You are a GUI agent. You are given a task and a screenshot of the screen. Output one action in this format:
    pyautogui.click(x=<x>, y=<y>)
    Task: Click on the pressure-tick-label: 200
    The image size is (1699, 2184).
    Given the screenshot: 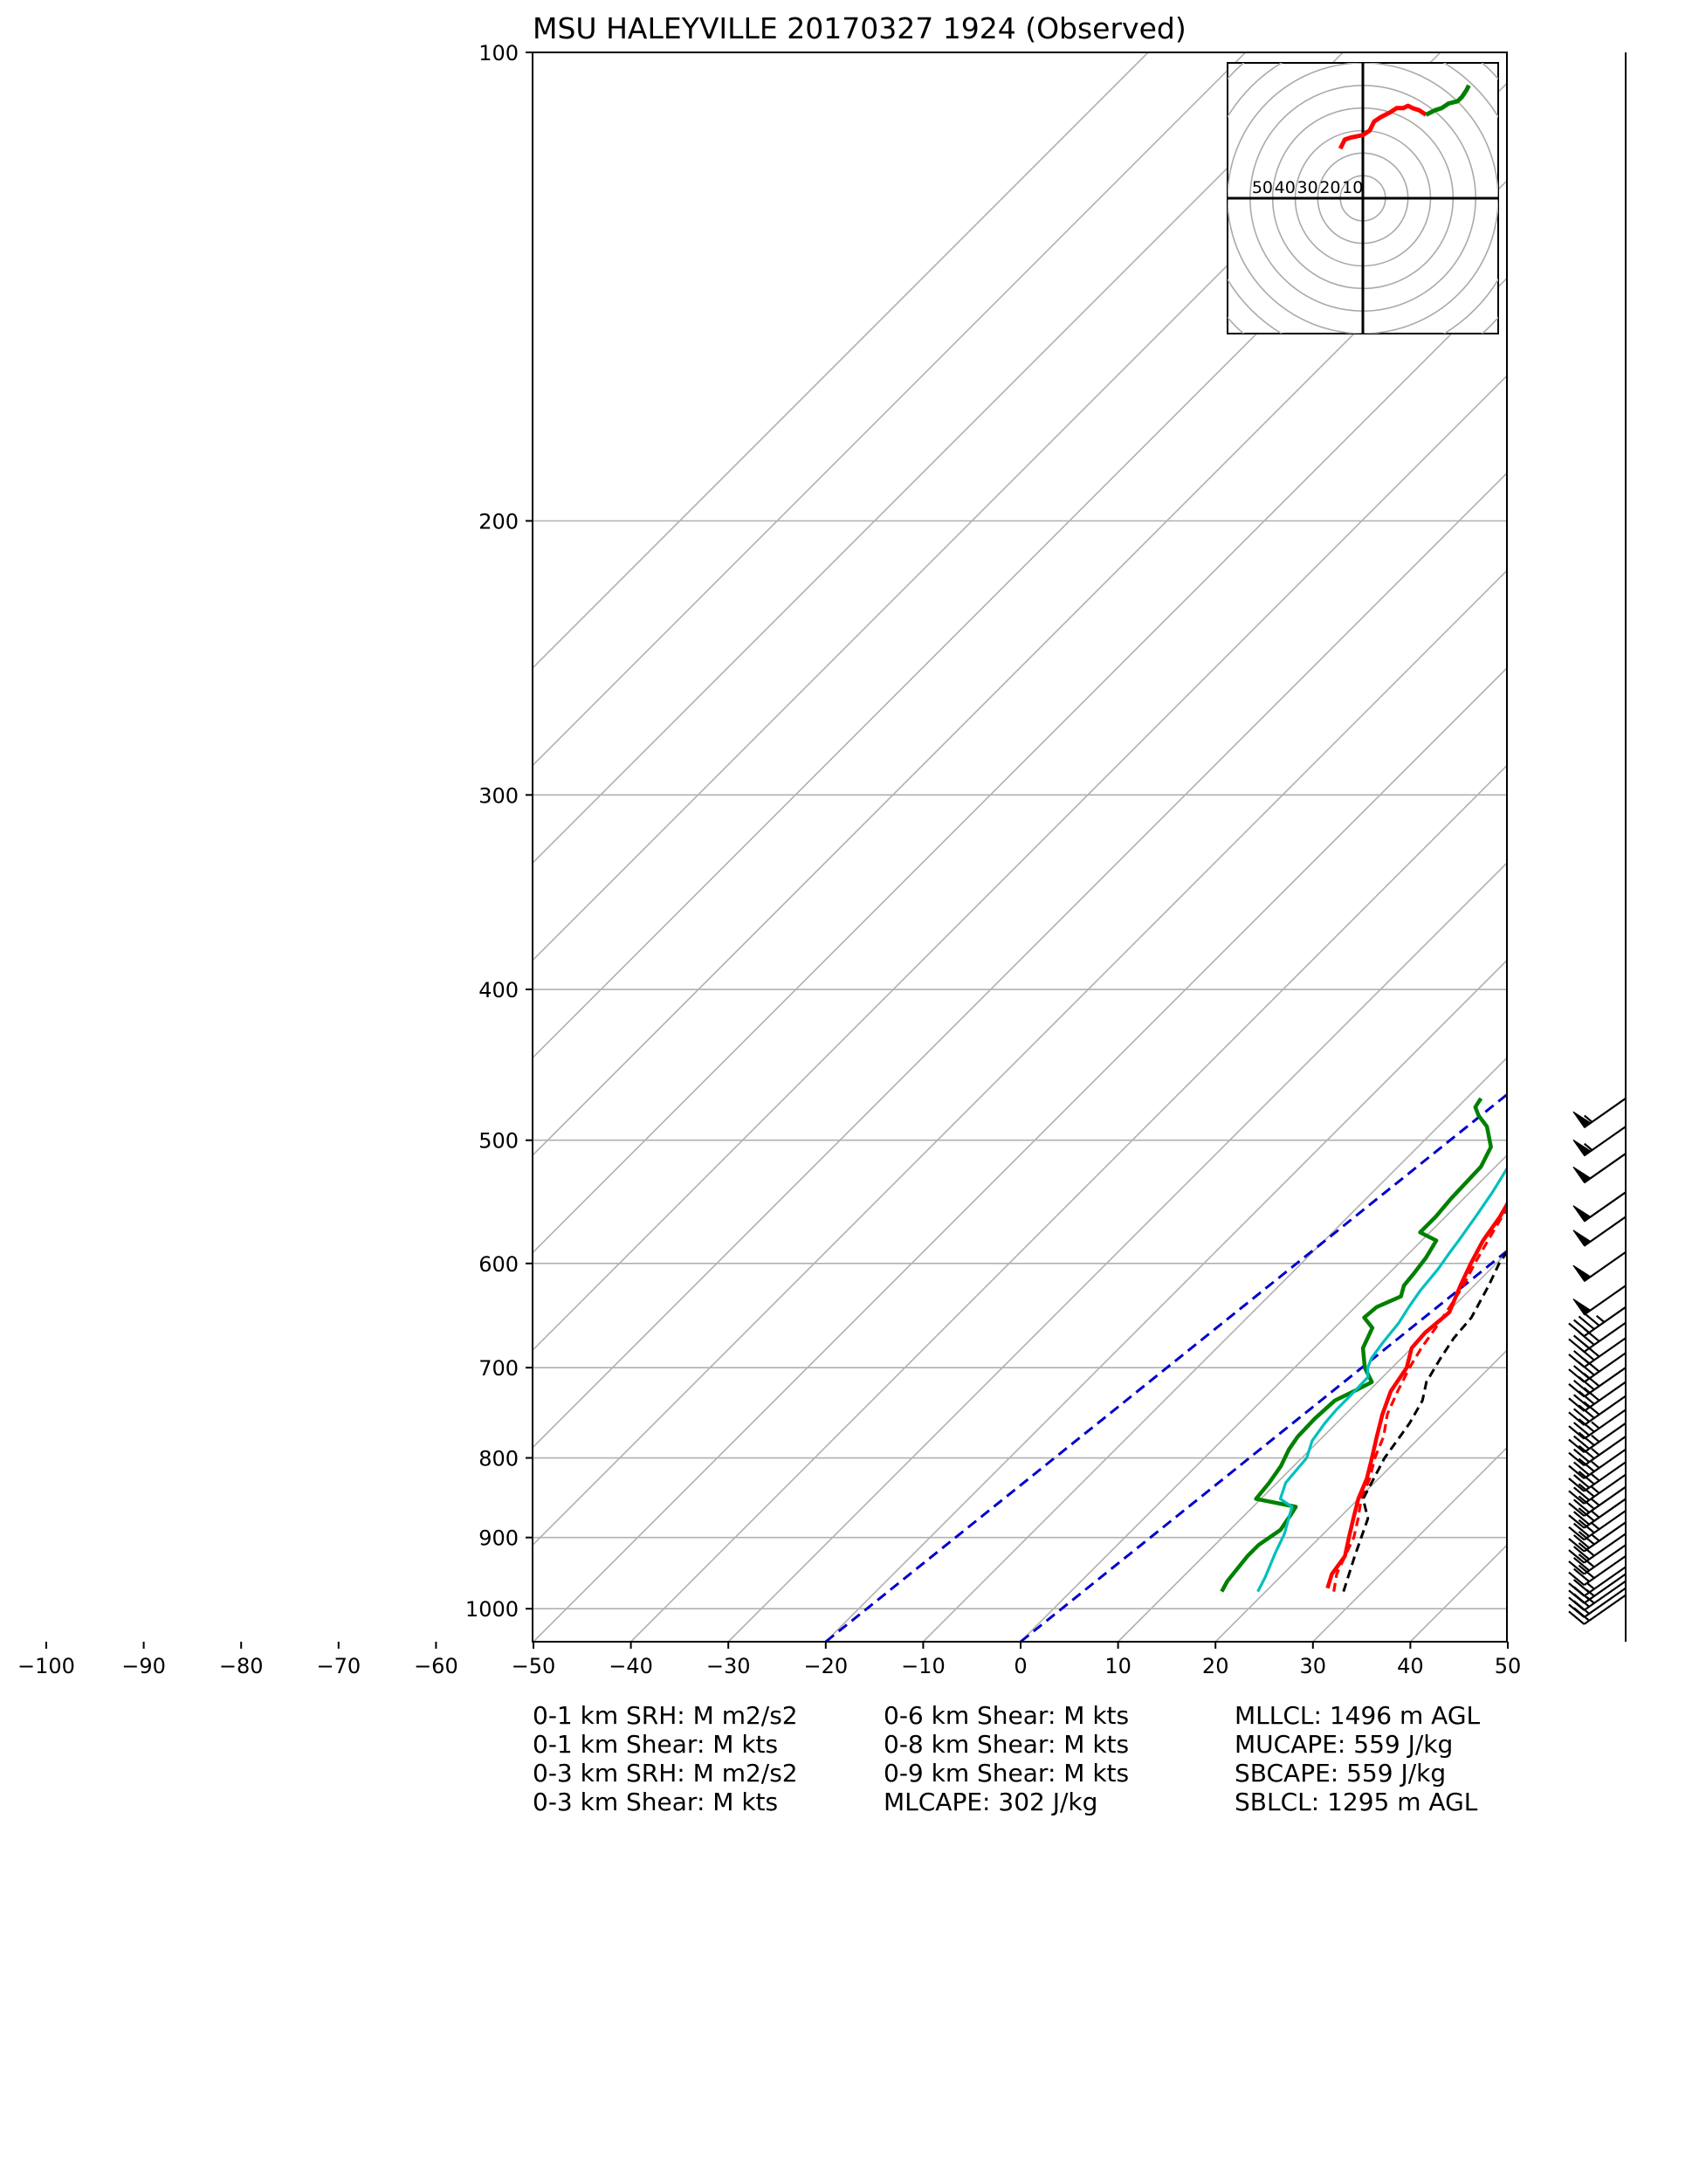 What is the action you would take?
    pyautogui.click(x=498, y=522)
    